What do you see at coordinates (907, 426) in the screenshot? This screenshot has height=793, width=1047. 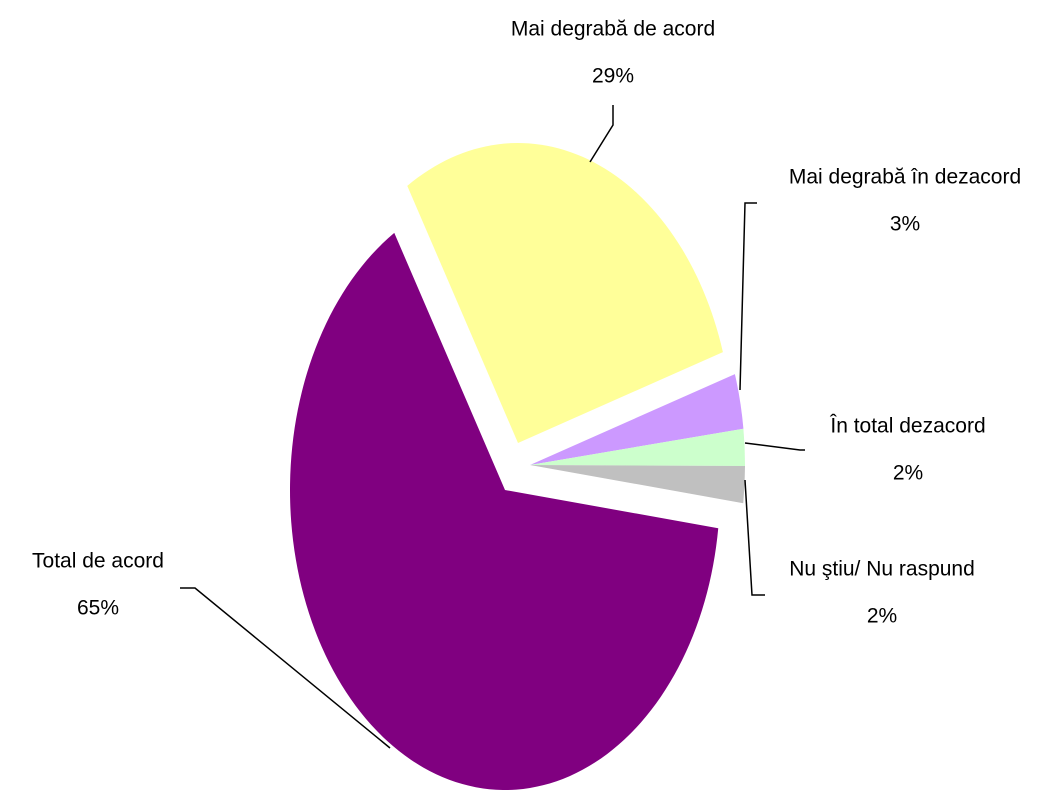 I see `slice-label: În total dezacord` at bounding box center [907, 426].